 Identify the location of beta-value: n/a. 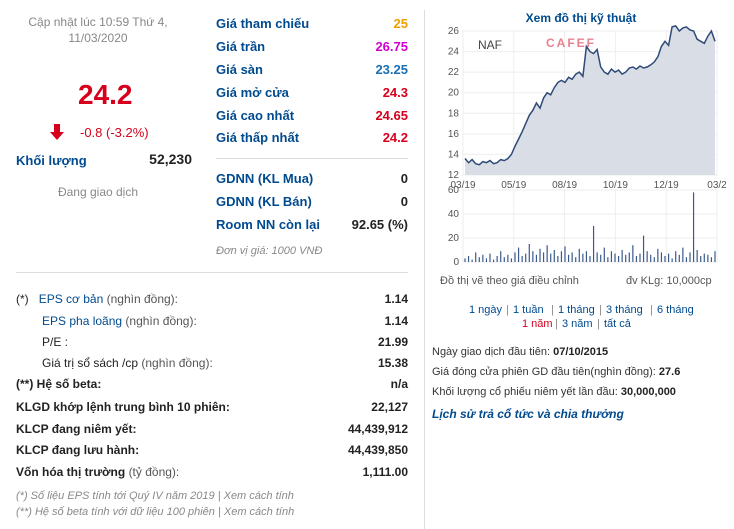
(399, 384).